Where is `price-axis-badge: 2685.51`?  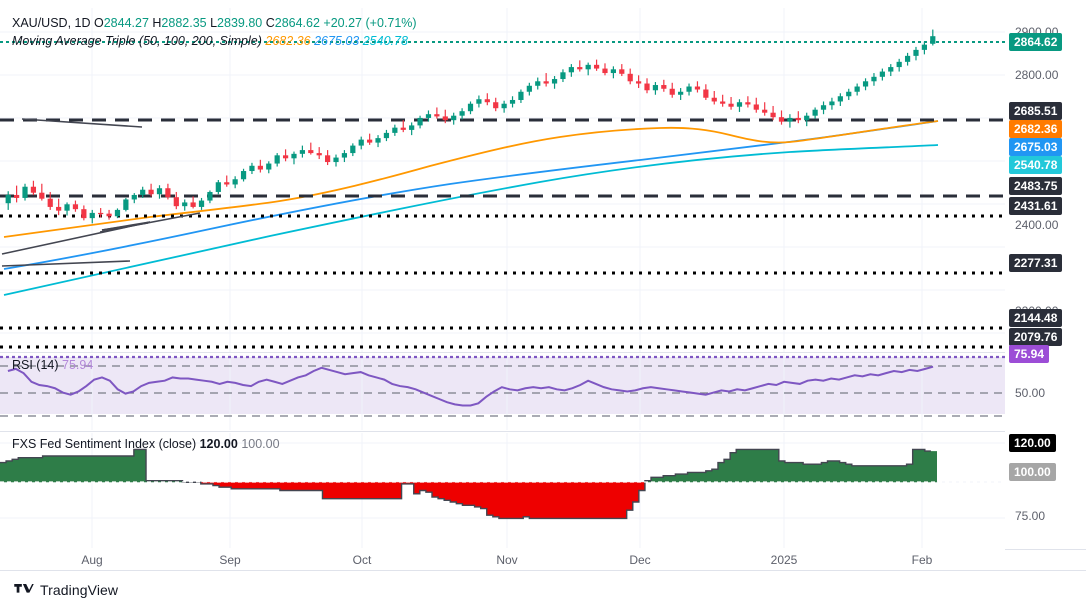
price-axis-badge: 2685.51 is located at coordinates (1036, 111).